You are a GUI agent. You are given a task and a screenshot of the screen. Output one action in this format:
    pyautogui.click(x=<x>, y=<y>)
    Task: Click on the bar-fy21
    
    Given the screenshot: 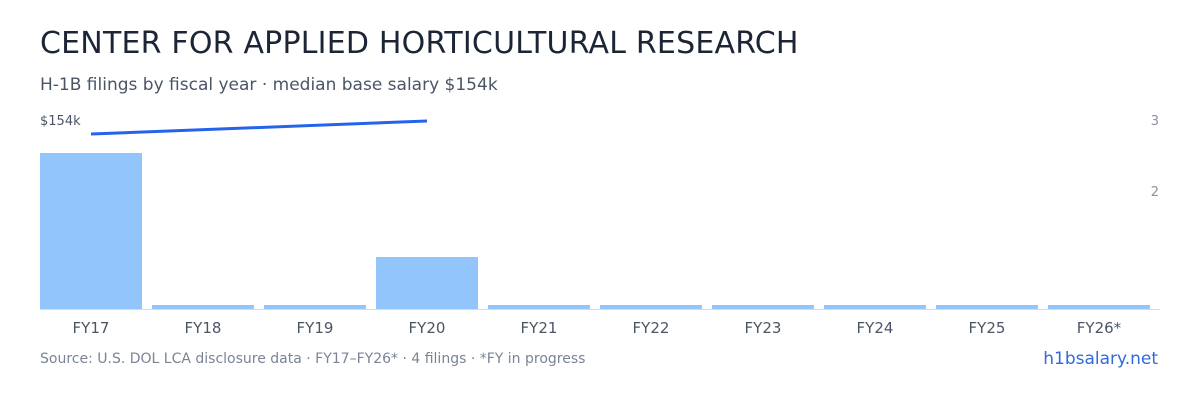 What is the action you would take?
    pyautogui.click(x=539, y=307)
    